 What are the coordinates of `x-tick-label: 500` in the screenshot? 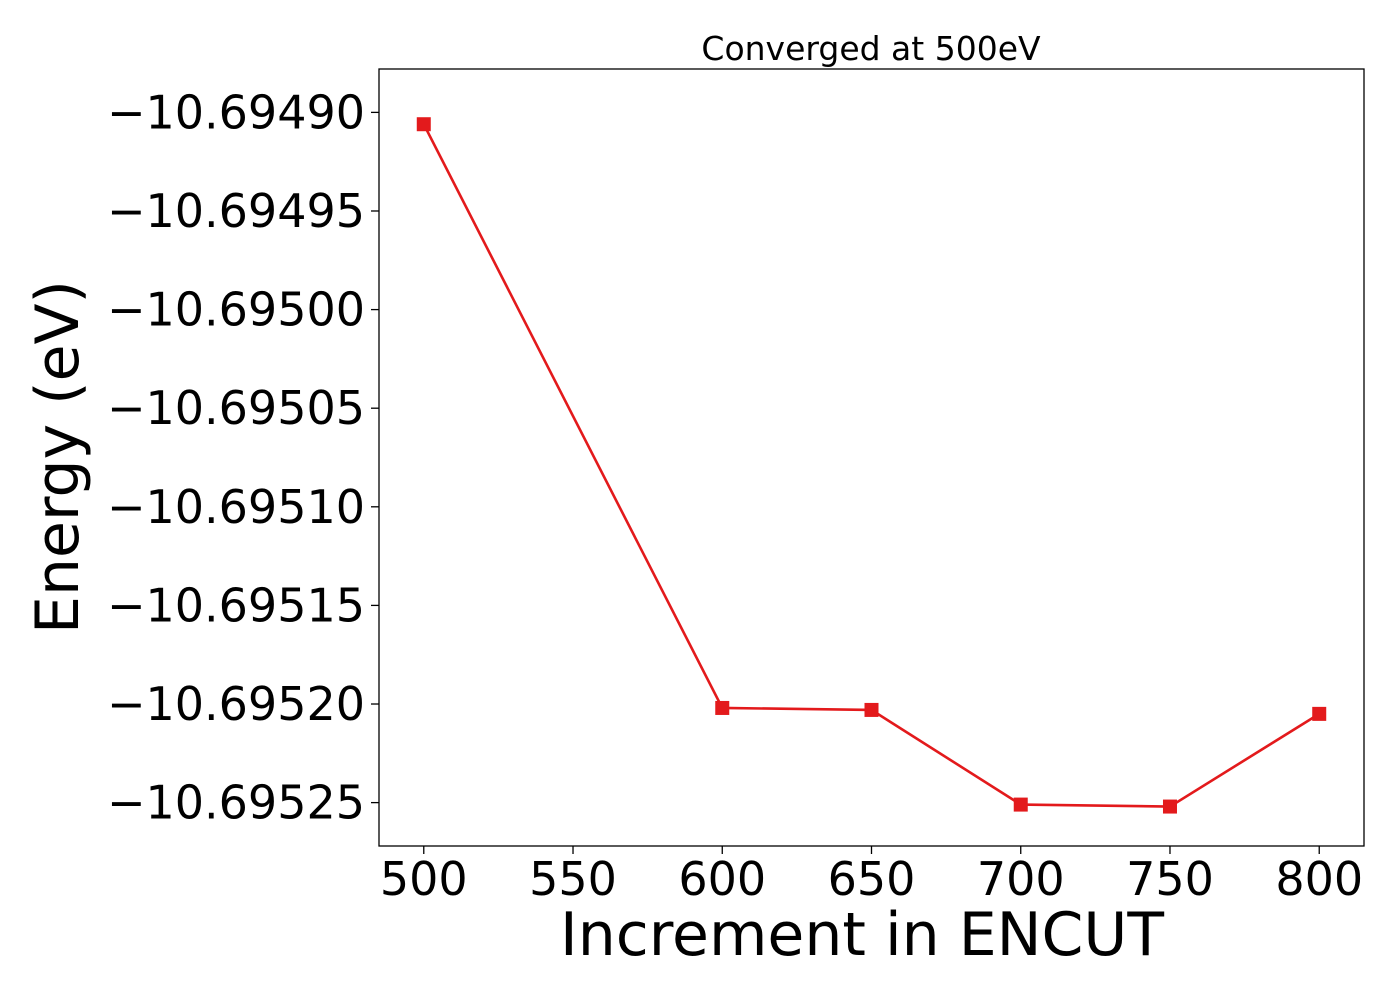 It's located at (424, 879).